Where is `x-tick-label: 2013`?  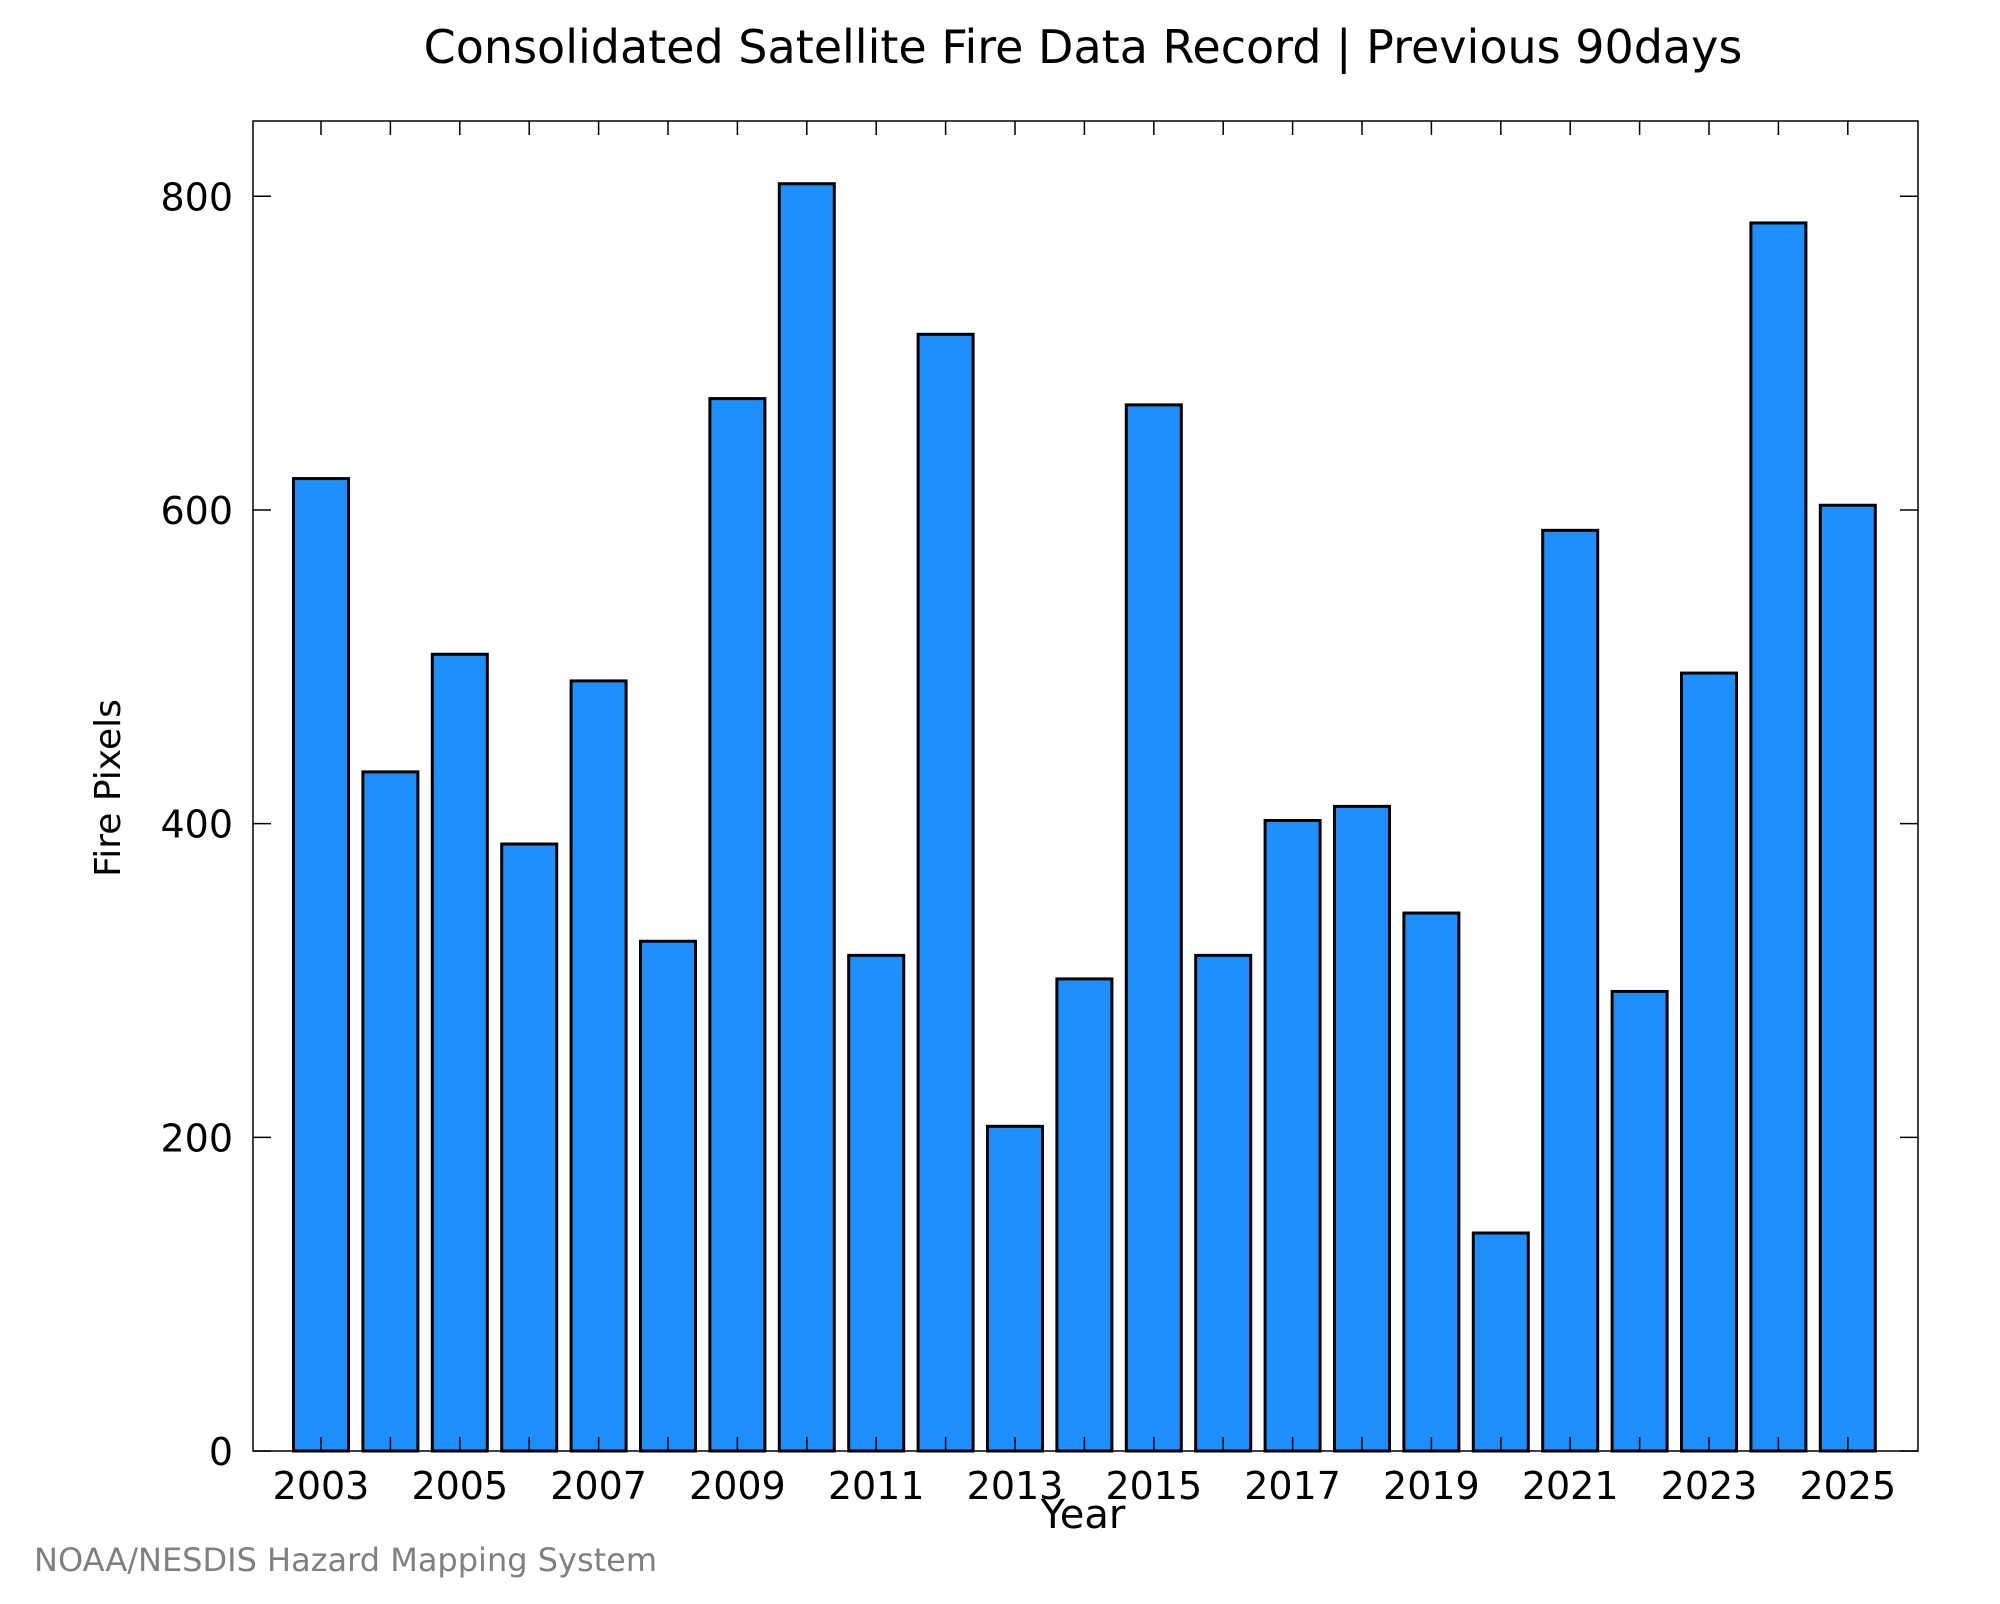 x-tick-label: 2013 is located at coordinates (1015, 1486).